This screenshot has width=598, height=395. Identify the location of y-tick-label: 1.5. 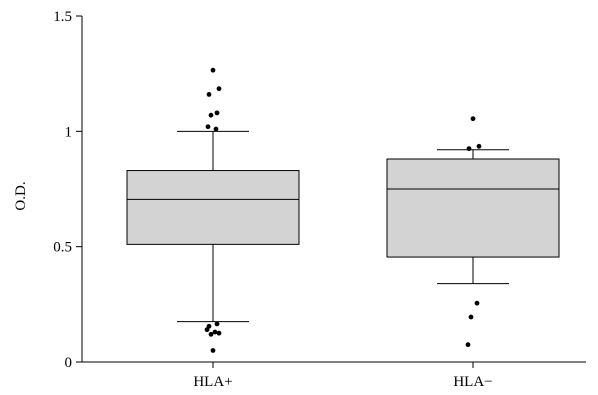
(62, 17).